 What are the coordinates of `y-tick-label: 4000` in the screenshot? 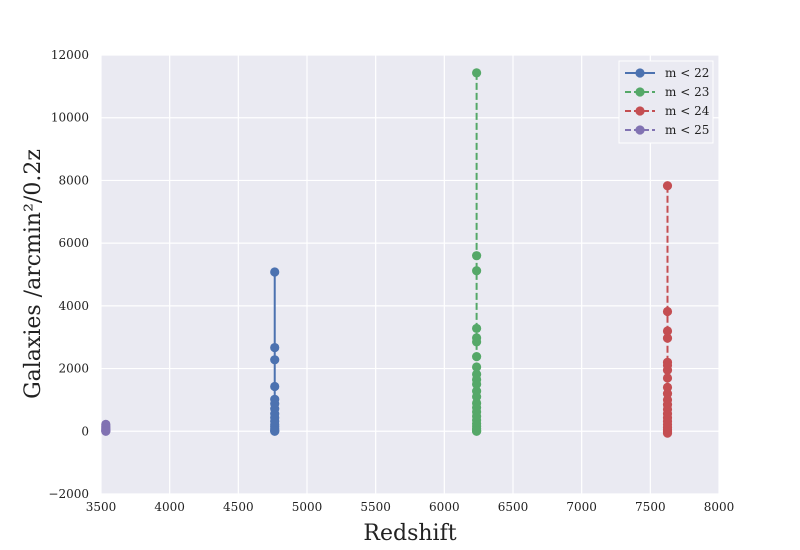 It's located at (73, 306).